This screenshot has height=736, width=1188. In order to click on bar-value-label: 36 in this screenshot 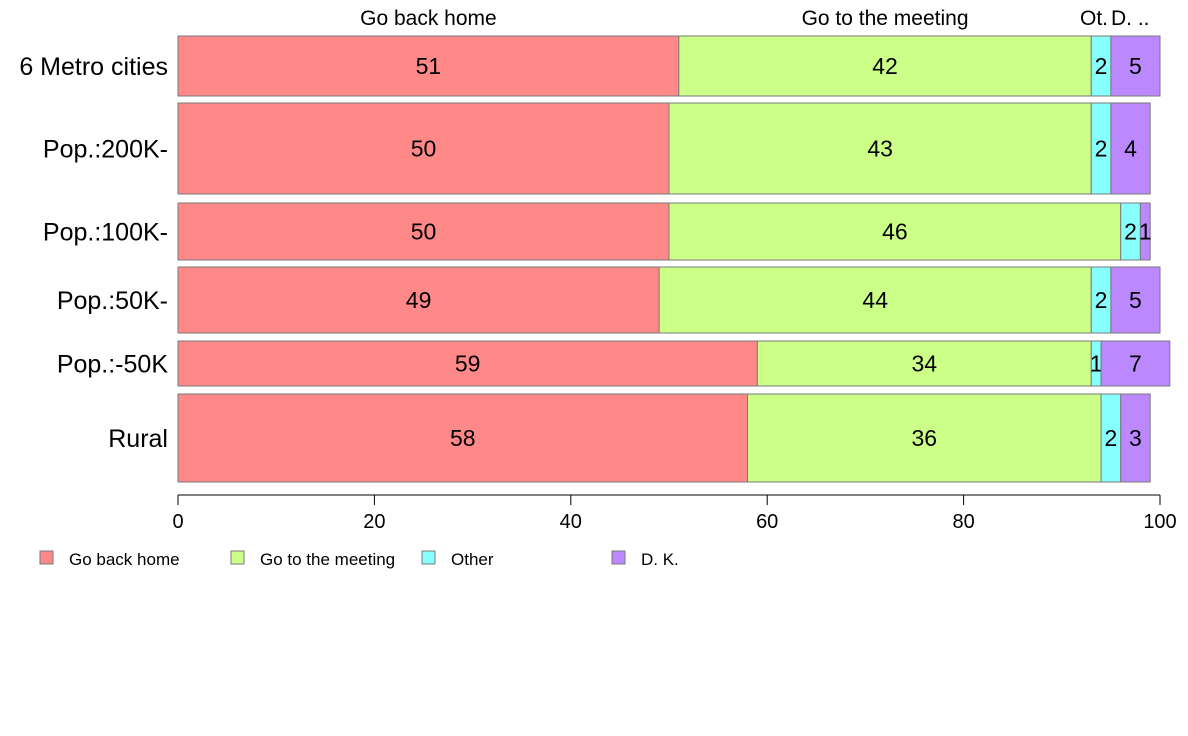, I will do `click(925, 438)`.